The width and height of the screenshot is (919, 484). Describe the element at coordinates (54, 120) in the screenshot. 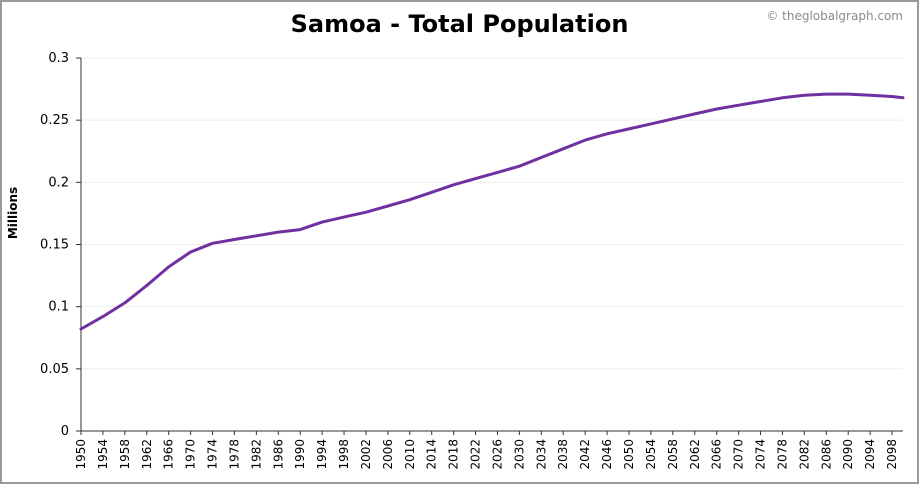

I see `y-tick-label: 0.25` at that location.